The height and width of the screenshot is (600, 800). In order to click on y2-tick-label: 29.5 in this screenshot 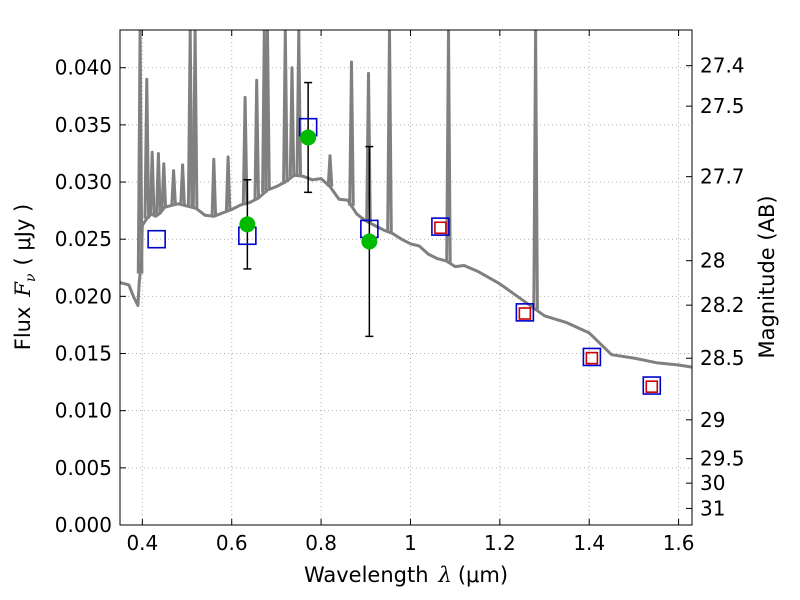, I will do `click(722, 459)`.